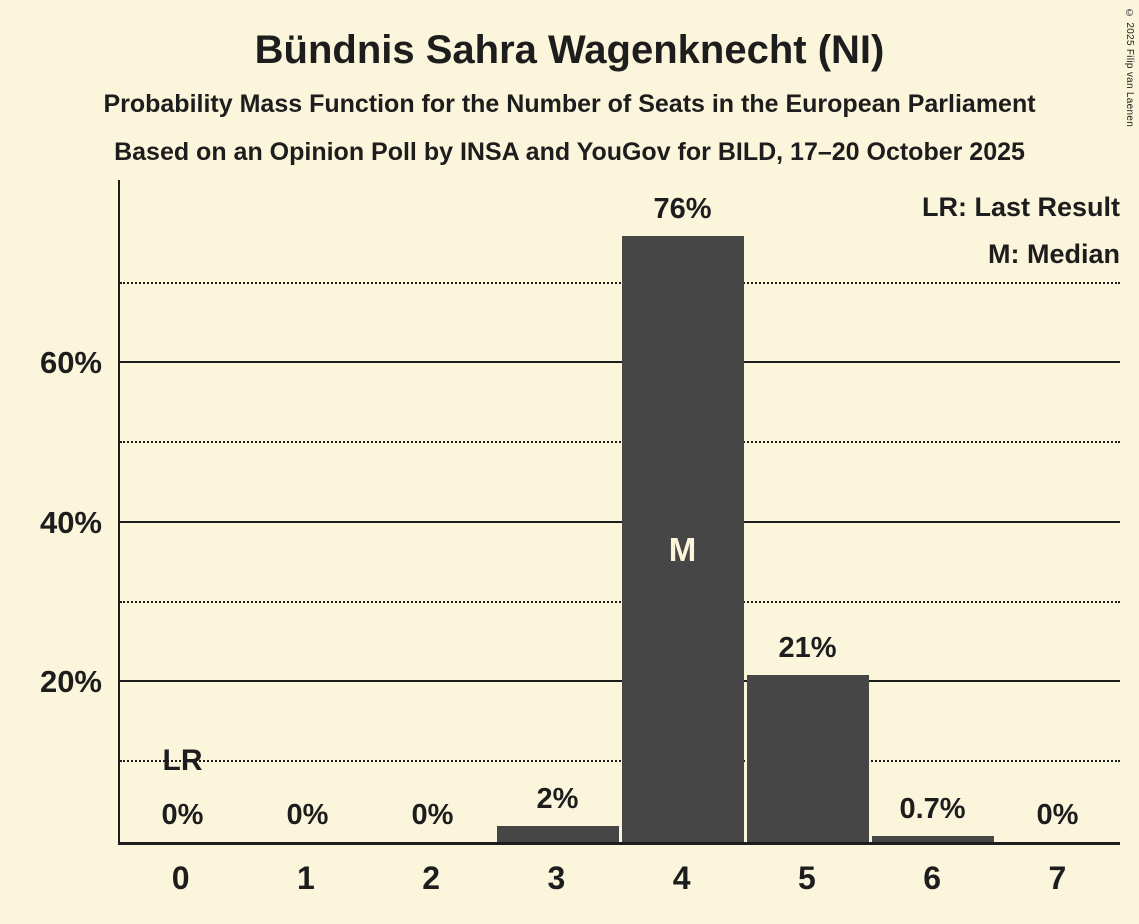 The image size is (1139, 924). Describe the element at coordinates (432, 815) in the screenshot. I see `bar-value-label-seat-2: 0%` at that location.